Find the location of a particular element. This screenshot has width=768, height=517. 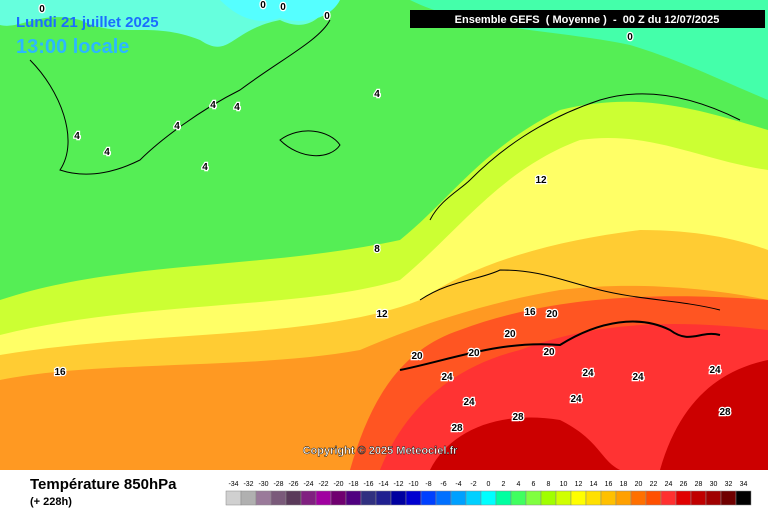

coastline is located at coordinates (180, 97).